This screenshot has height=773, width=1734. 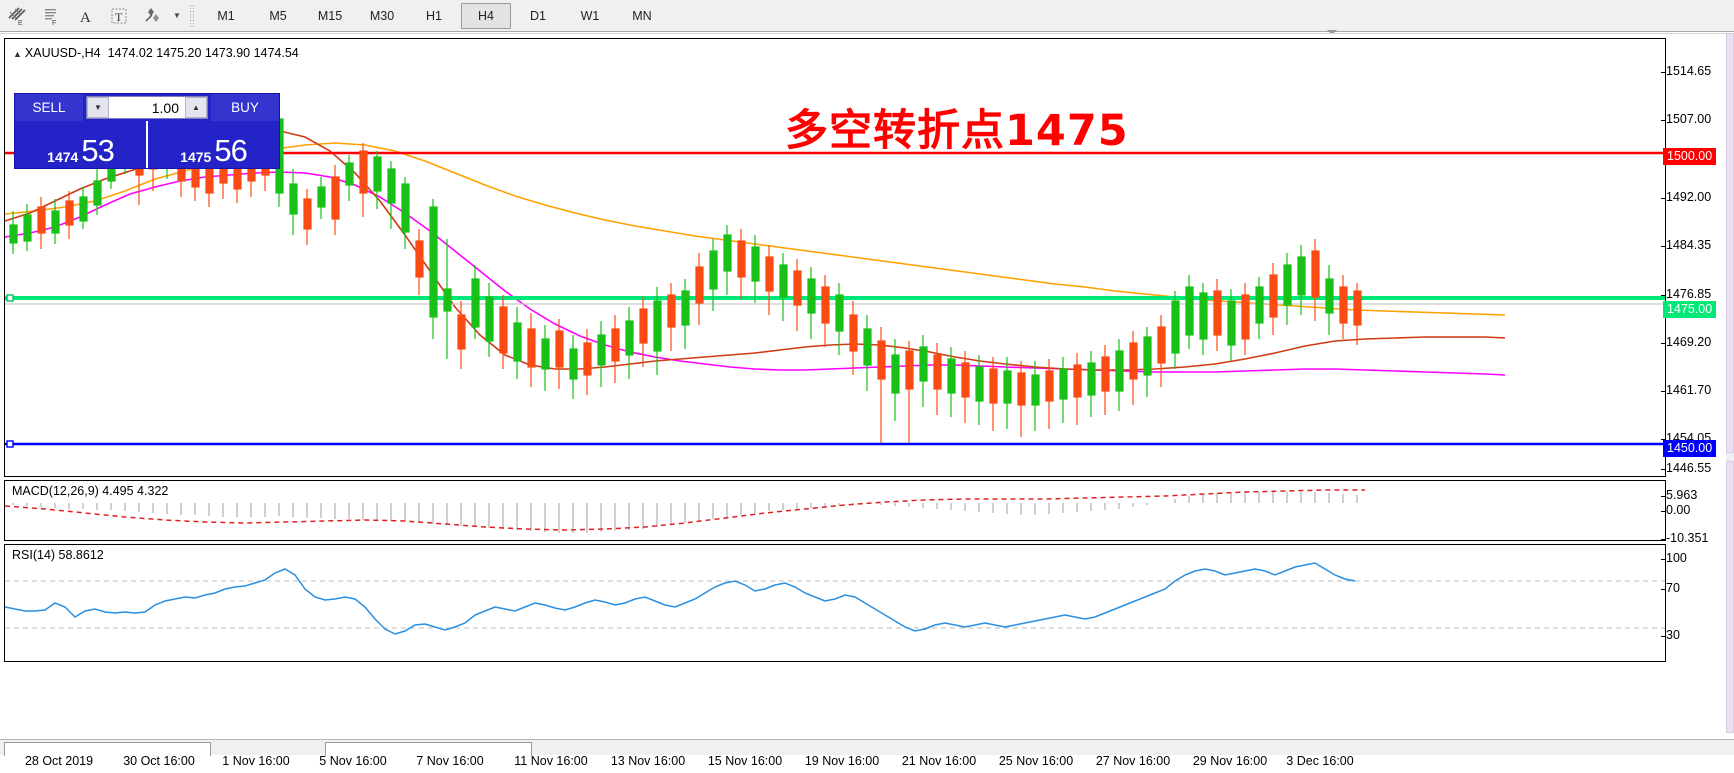 What do you see at coordinates (226, 15) in the screenshot?
I see `period-m1: M1` at bounding box center [226, 15].